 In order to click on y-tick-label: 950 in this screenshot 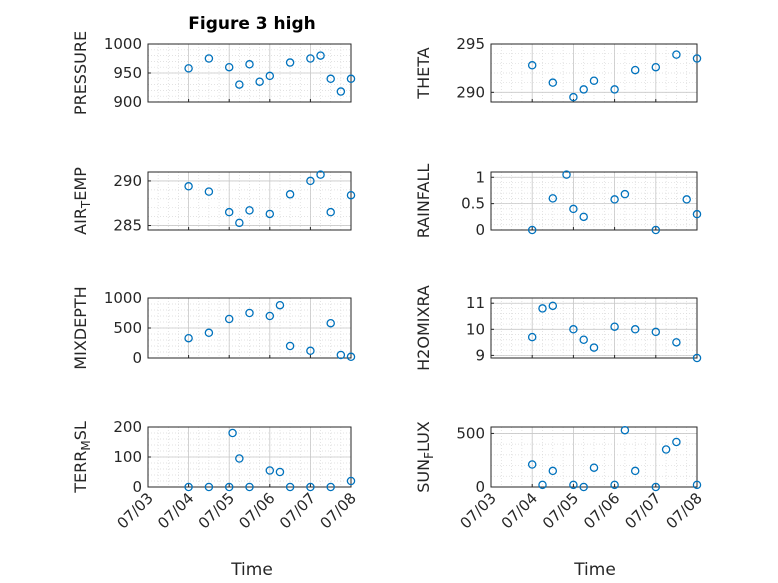, I will do `click(127, 73)`.